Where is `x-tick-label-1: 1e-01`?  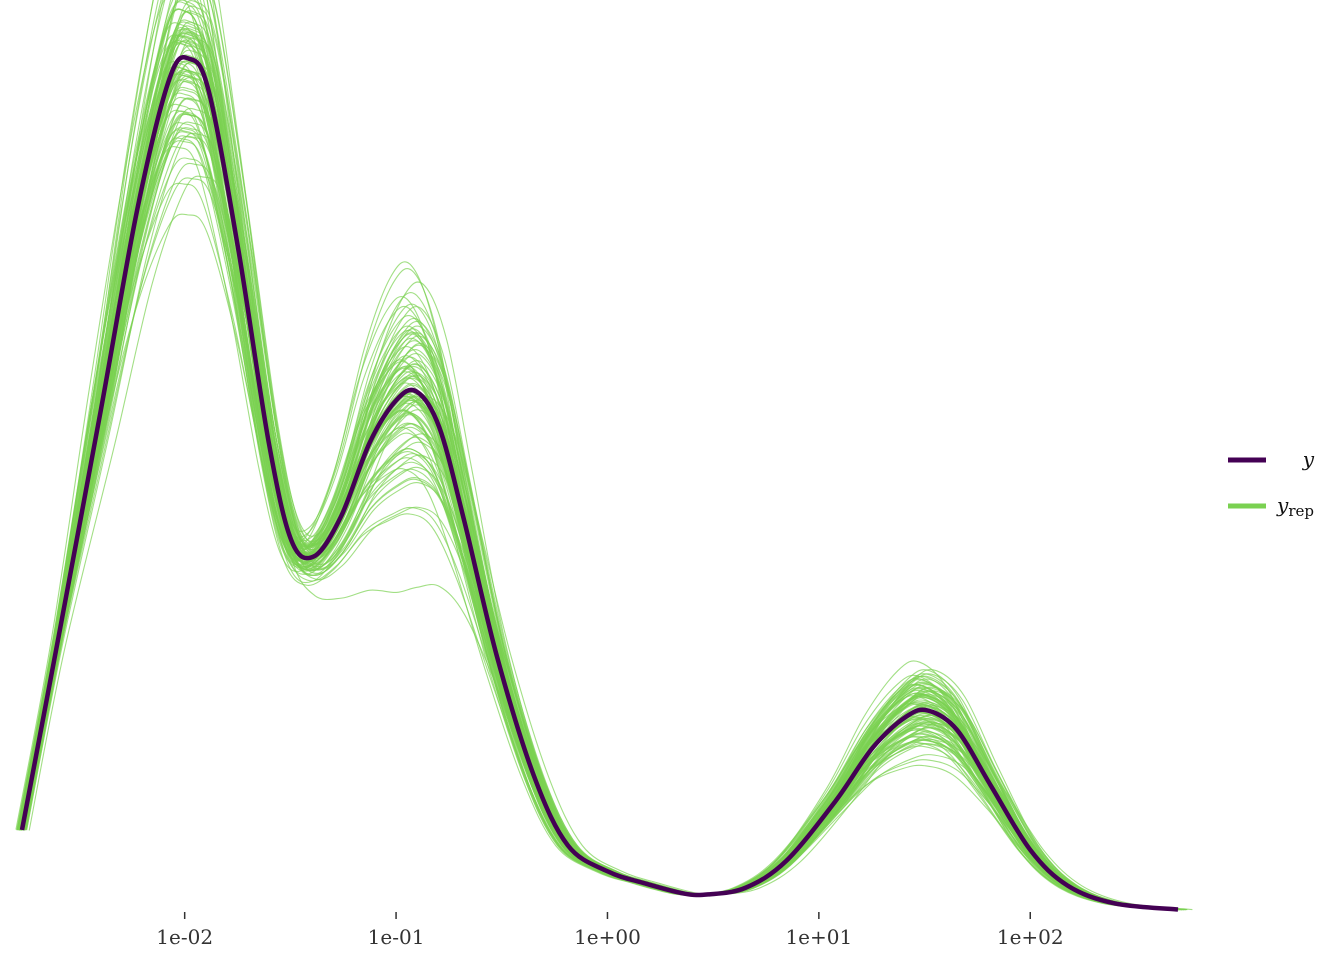
x-tick-label-1: 1e-01 is located at coordinates (396, 937).